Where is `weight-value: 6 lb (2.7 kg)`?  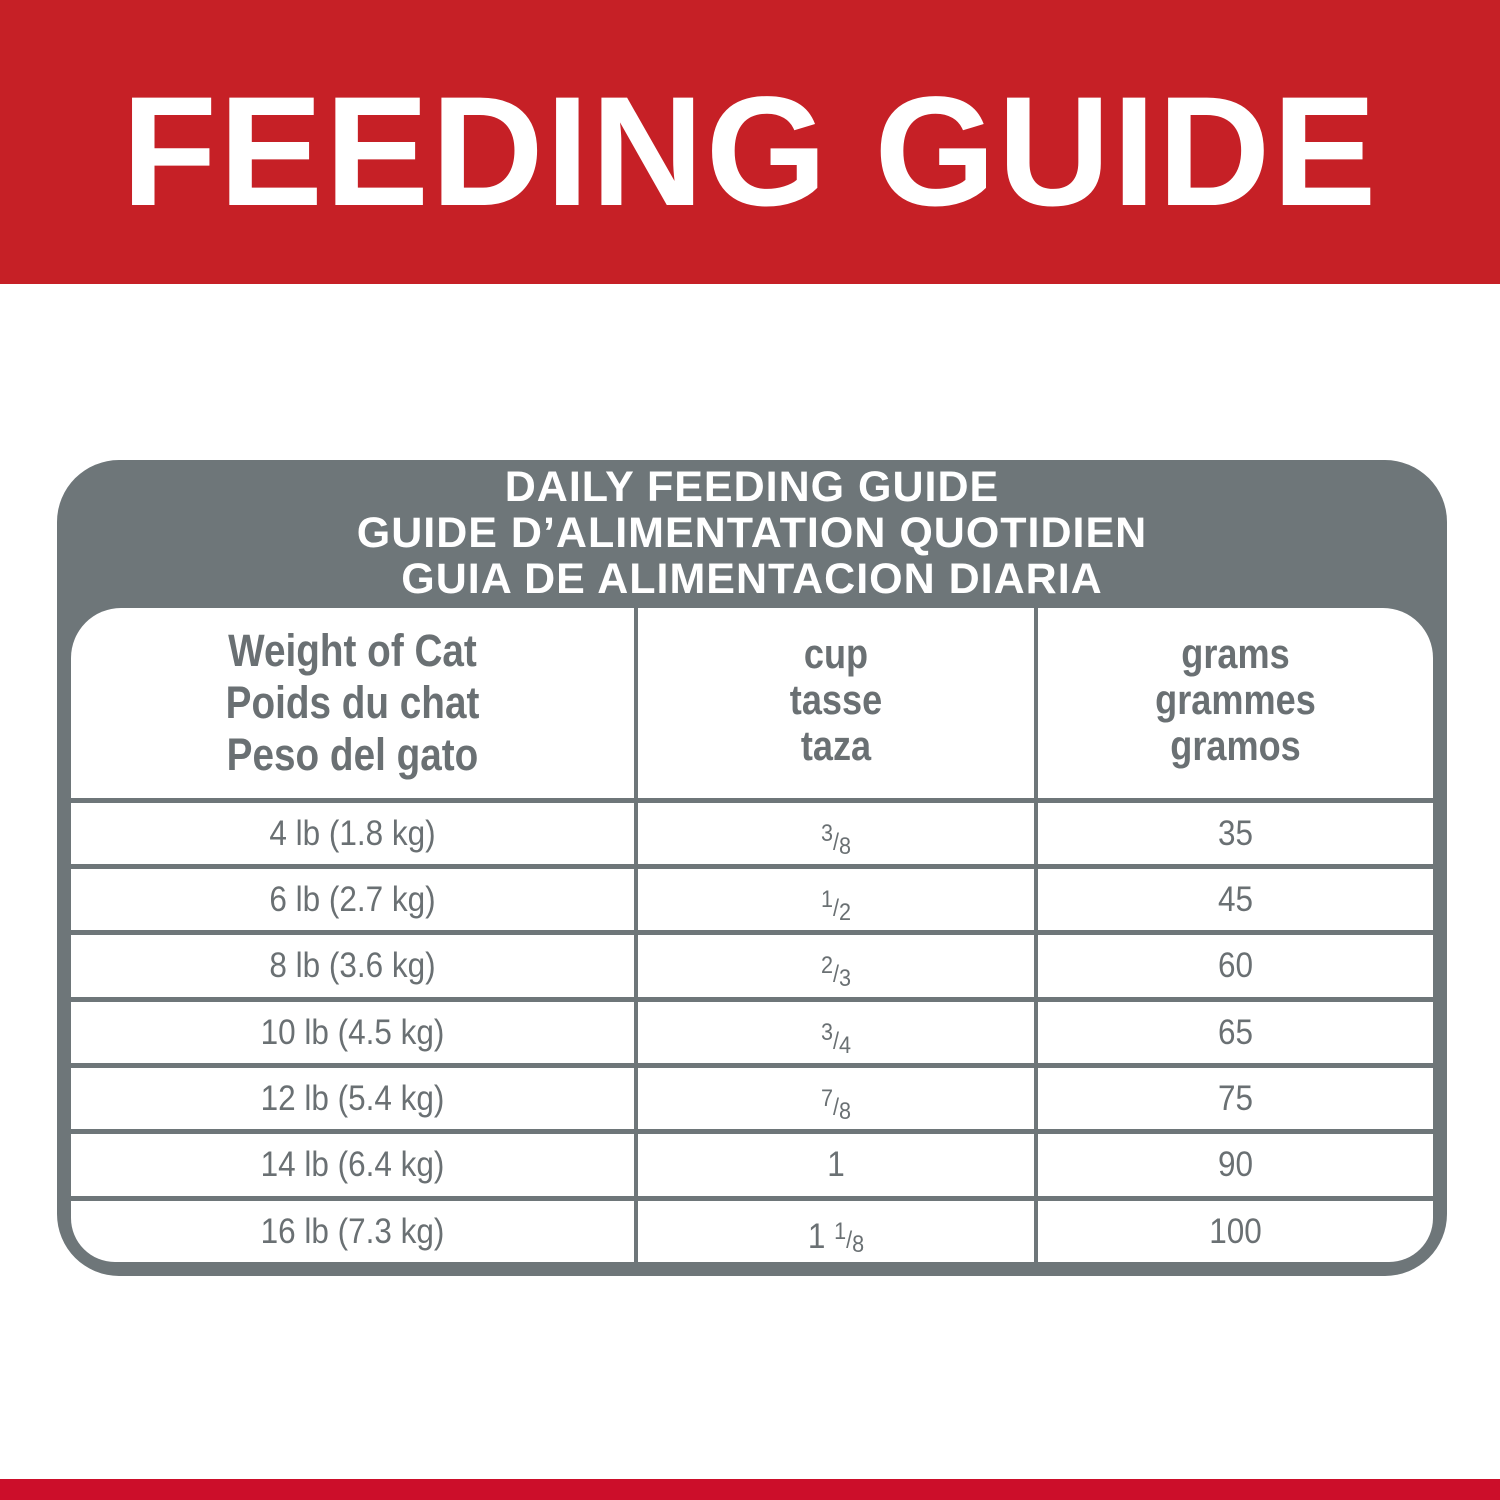
weight-value: 6 lb (2.7 kg) is located at coordinates (352, 899).